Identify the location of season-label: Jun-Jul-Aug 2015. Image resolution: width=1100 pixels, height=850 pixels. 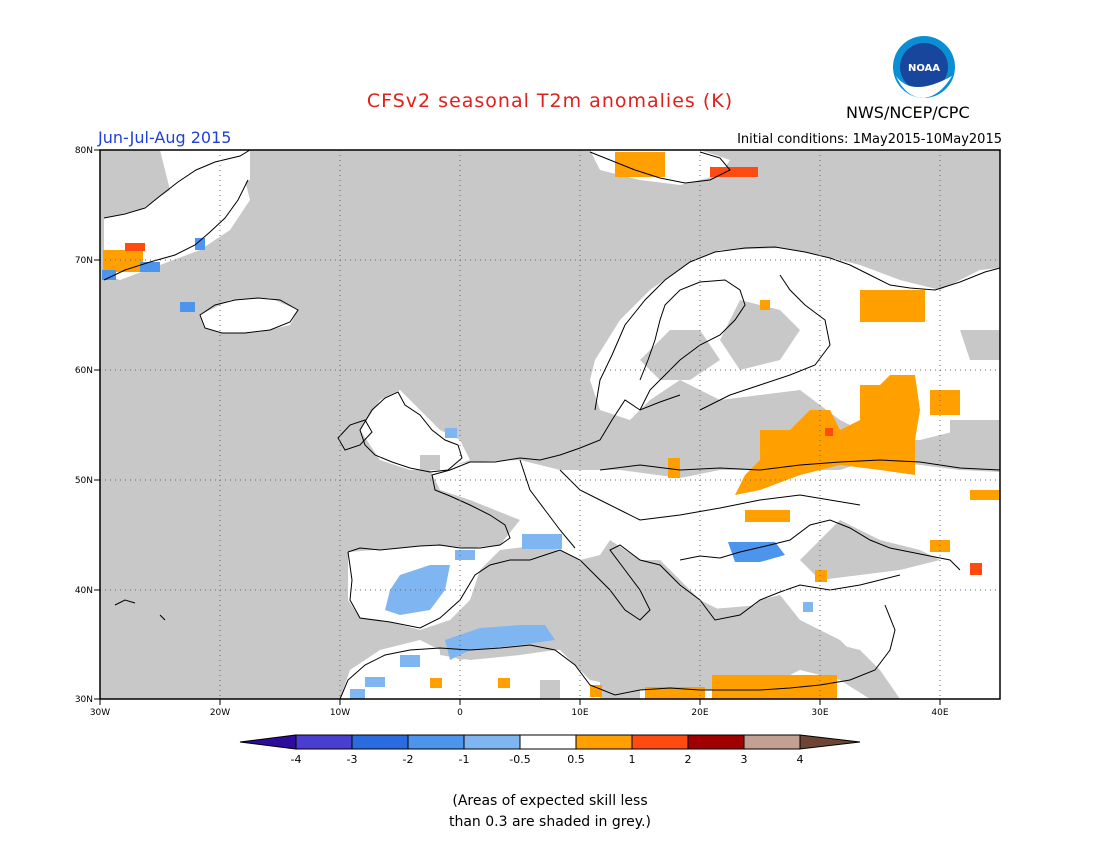
(165, 137).